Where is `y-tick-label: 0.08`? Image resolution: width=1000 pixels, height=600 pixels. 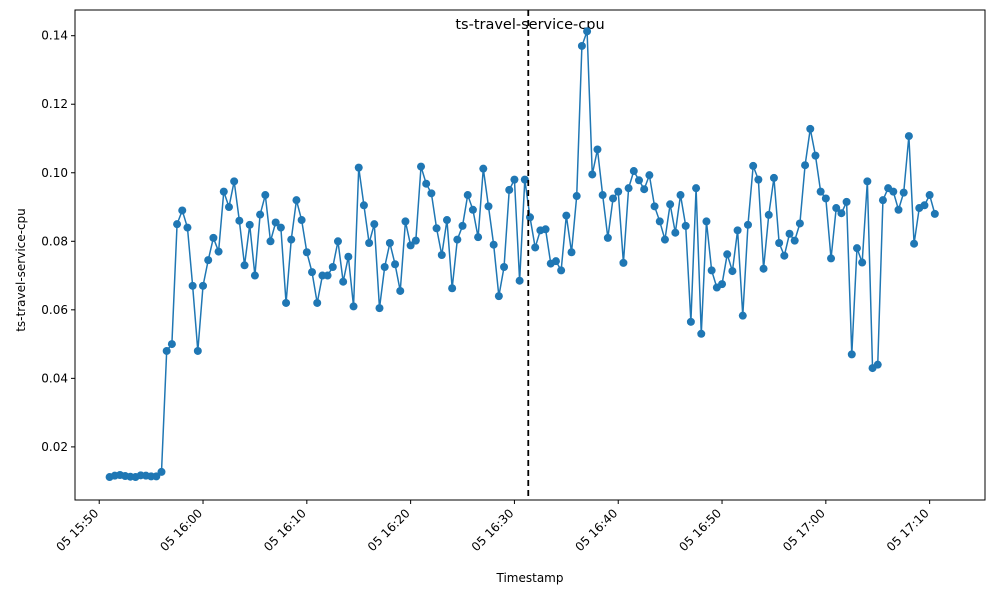
y-tick-label: 0.08 is located at coordinates (54, 241).